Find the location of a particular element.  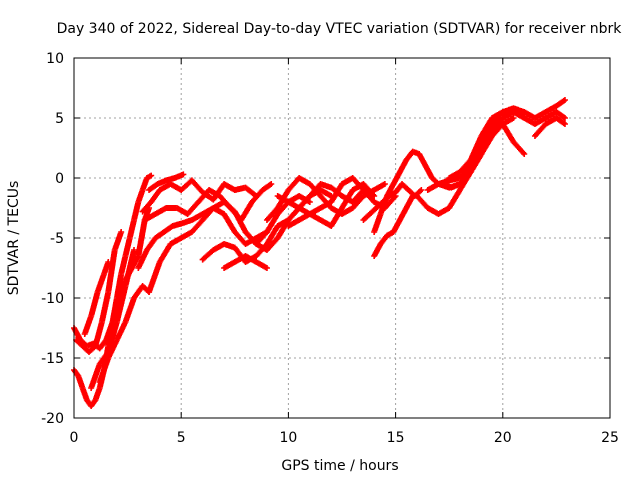

y-tick-label: 10 is located at coordinates (55, 59).